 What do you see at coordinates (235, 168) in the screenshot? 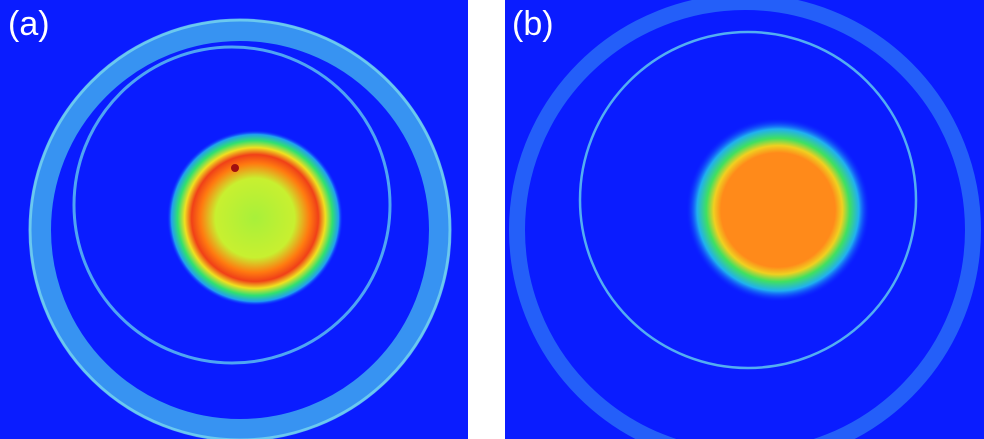
I see `spot-defect` at bounding box center [235, 168].